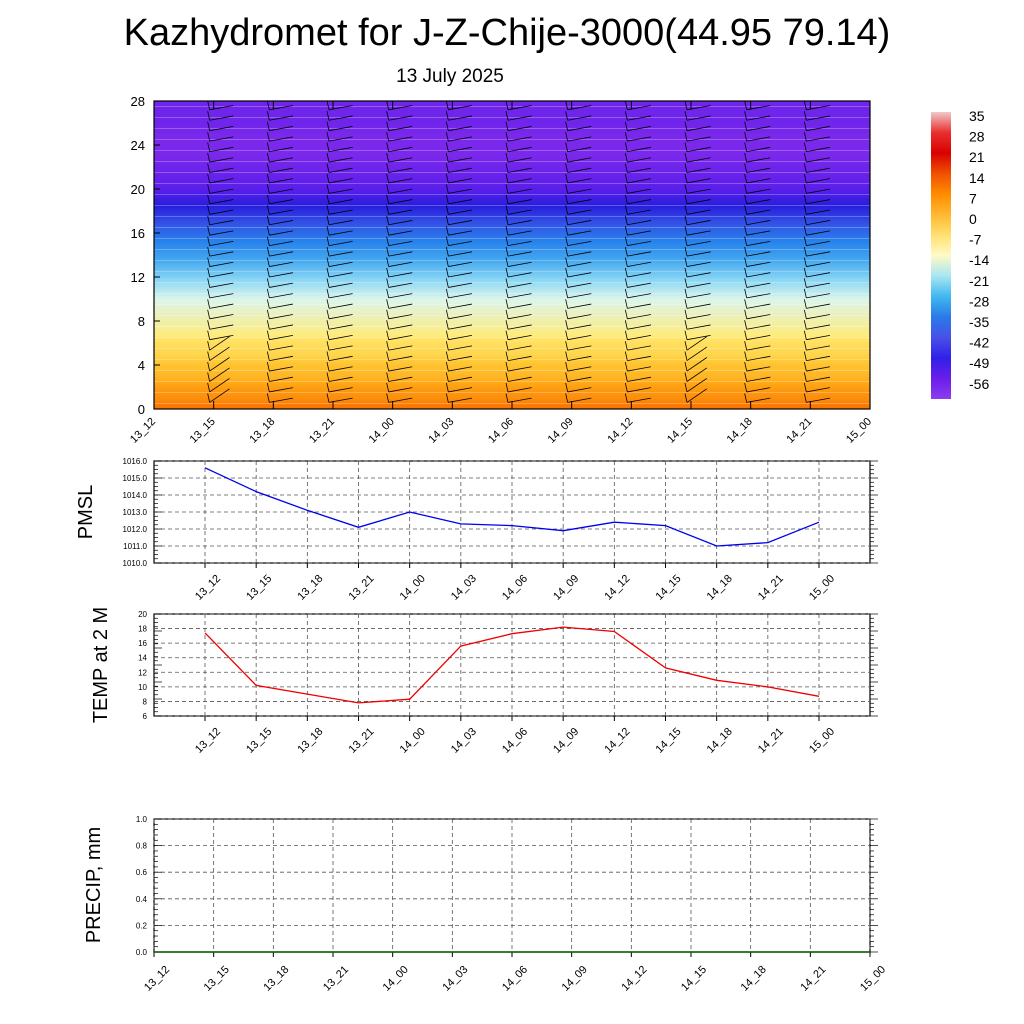 This screenshot has width=1024, height=1024. What do you see at coordinates (217, 979) in the screenshot?
I see `x-tick-label: 13_15` at bounding box center [217, 979].